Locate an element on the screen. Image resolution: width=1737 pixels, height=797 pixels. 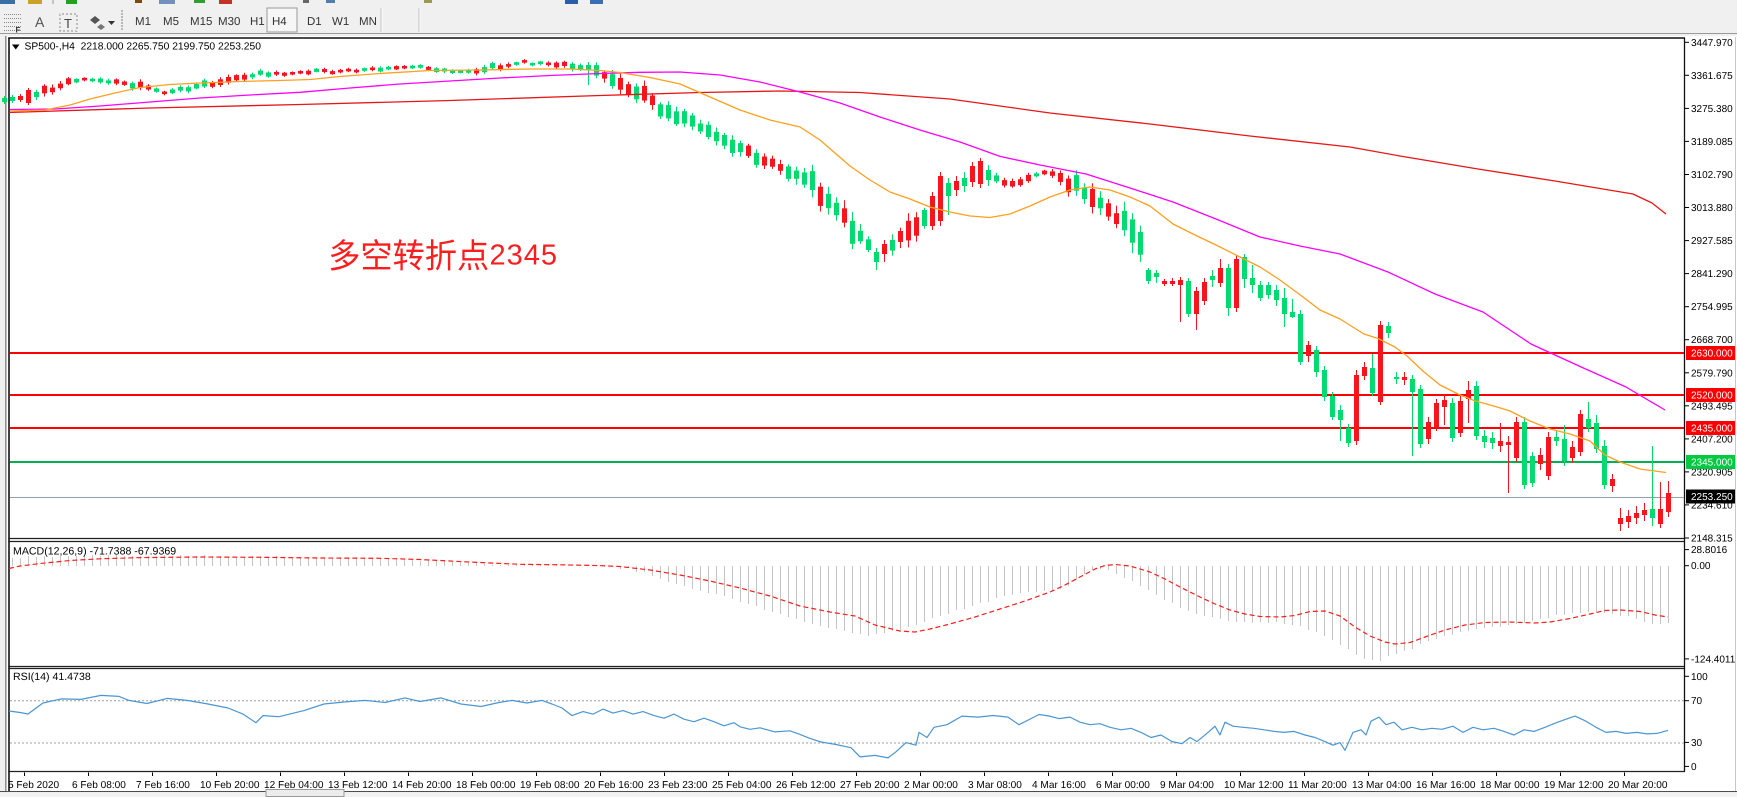
svg-text: 3275.380 is located at coordinates (1712, 109).